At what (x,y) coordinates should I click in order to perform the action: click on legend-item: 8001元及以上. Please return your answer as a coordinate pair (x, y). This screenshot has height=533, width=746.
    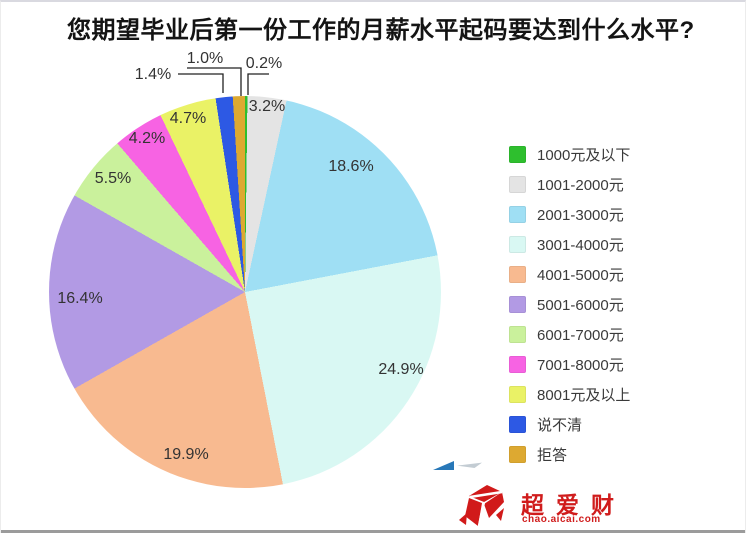
    Looking at the image, I should click on (569, 394).